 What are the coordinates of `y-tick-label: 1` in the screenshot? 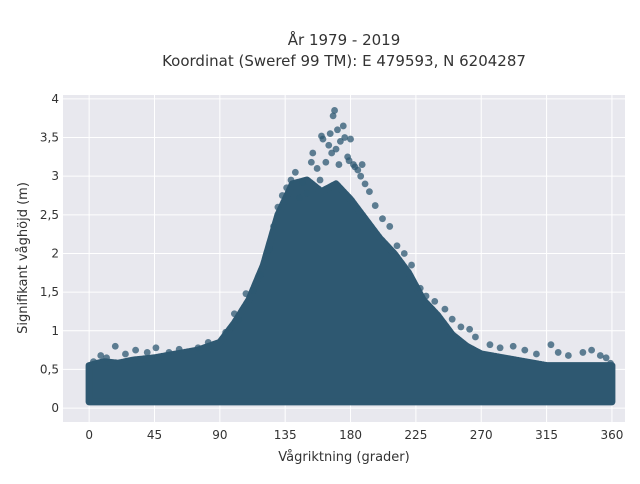 It's located at (55, 331).